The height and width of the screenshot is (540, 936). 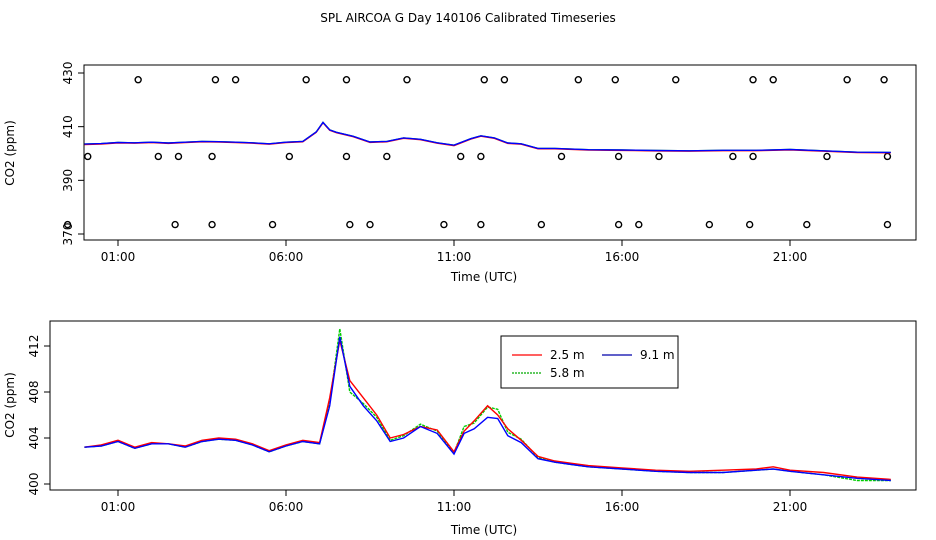 What do you see at coordinates (567, 355) in the screenshot?
I see `legend-label-2-5m: 2.5 m` at bounding box center [567, 355].